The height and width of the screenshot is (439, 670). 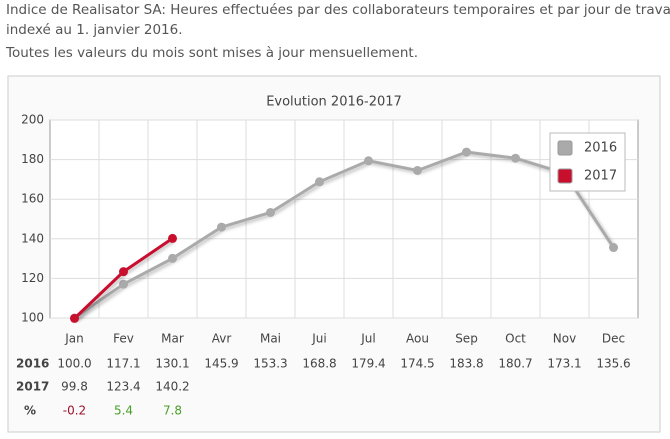 I want to click on change-value: 7.8, so click(x=172, y=411).